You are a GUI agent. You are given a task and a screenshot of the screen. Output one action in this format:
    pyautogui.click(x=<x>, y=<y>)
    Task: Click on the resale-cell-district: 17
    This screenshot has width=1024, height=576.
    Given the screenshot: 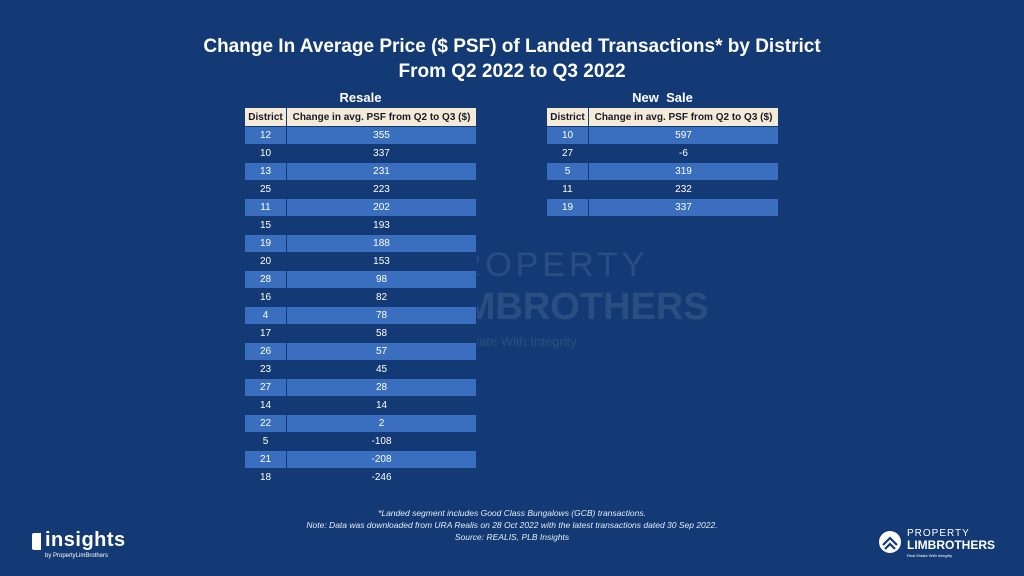 What is the action you would take?
    pyautogui.click(x=265, y=333)
    